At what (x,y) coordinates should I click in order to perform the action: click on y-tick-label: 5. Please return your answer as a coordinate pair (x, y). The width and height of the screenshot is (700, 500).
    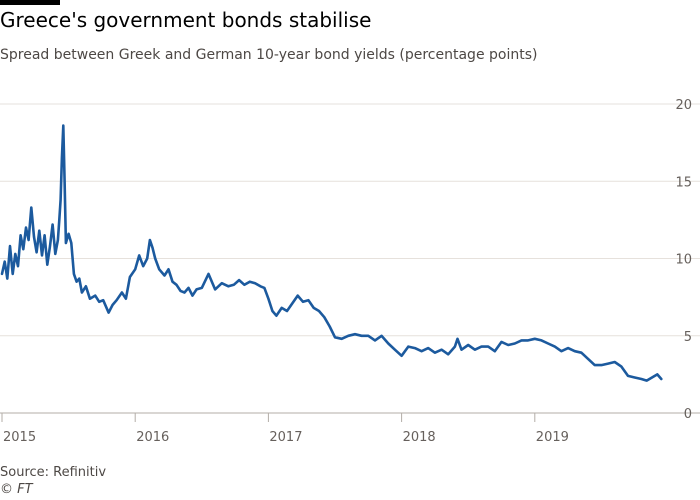
    Looking at the image, I should click on (688, 337).